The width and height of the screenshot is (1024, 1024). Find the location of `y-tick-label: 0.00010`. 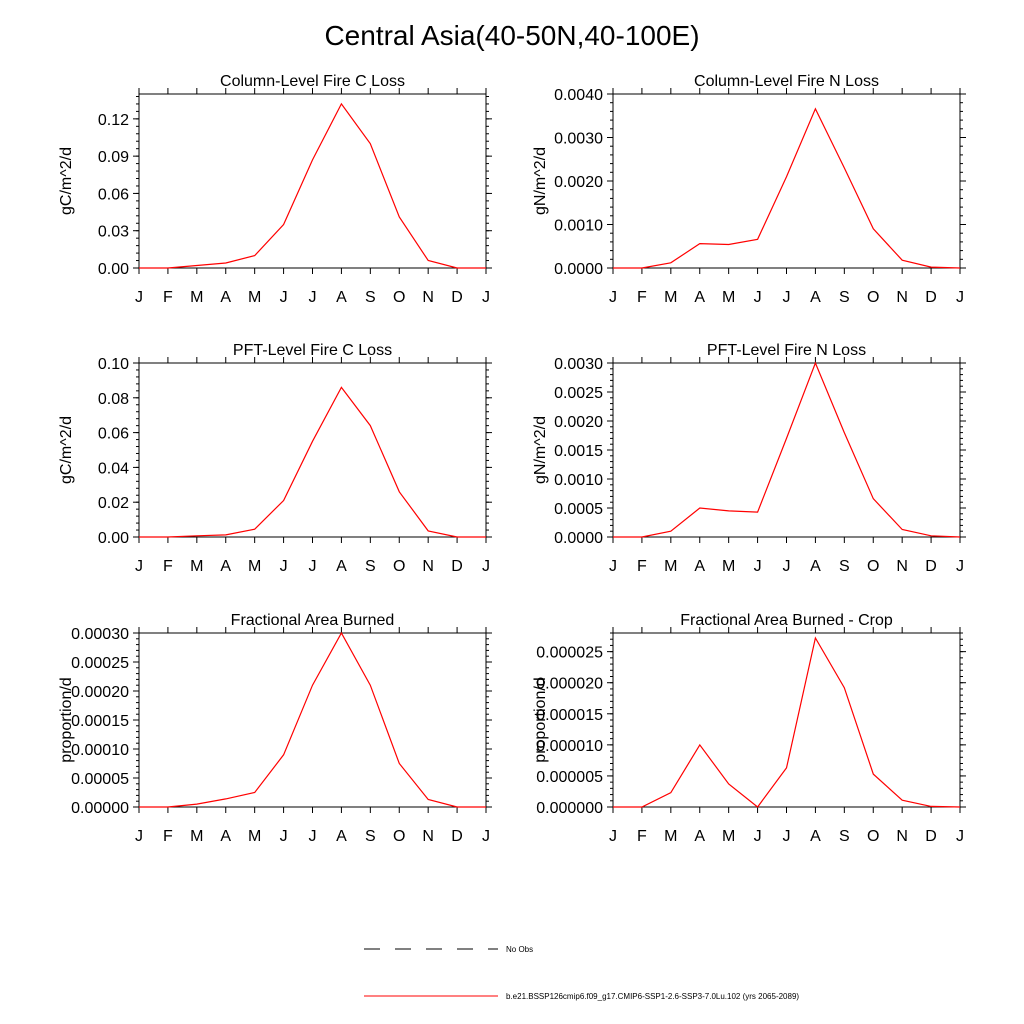

y-tick-label: 0.00010 is located at coordinates (100, 750).